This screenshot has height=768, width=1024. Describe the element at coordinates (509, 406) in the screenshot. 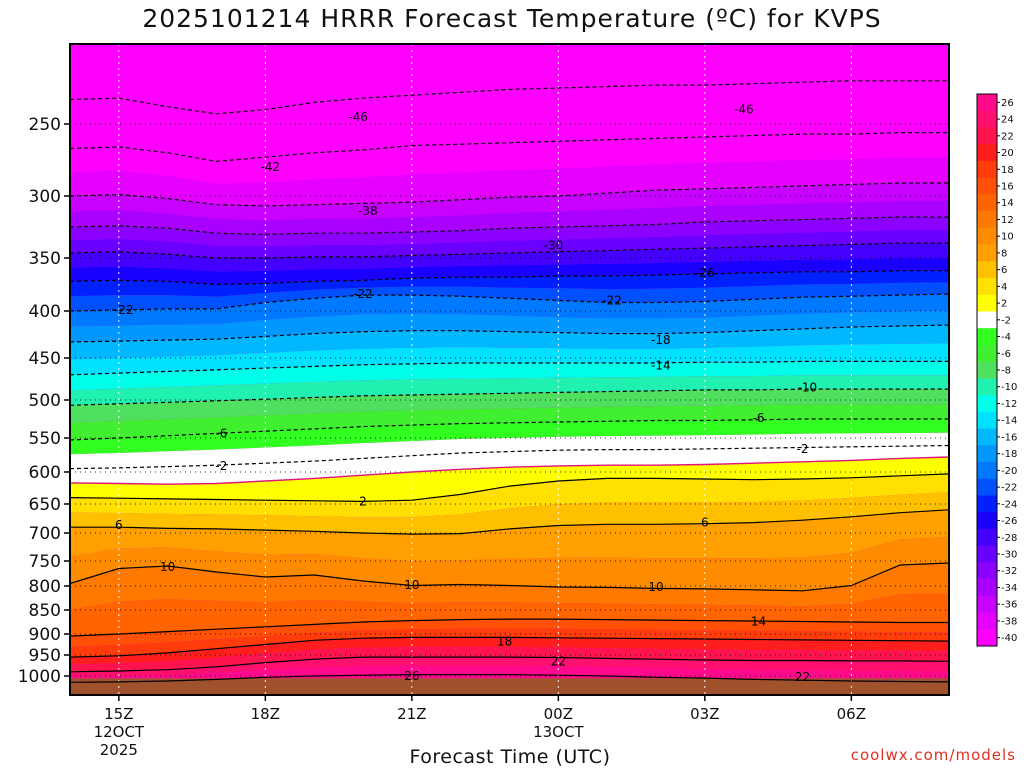

I see `fill-band--10` at that location.